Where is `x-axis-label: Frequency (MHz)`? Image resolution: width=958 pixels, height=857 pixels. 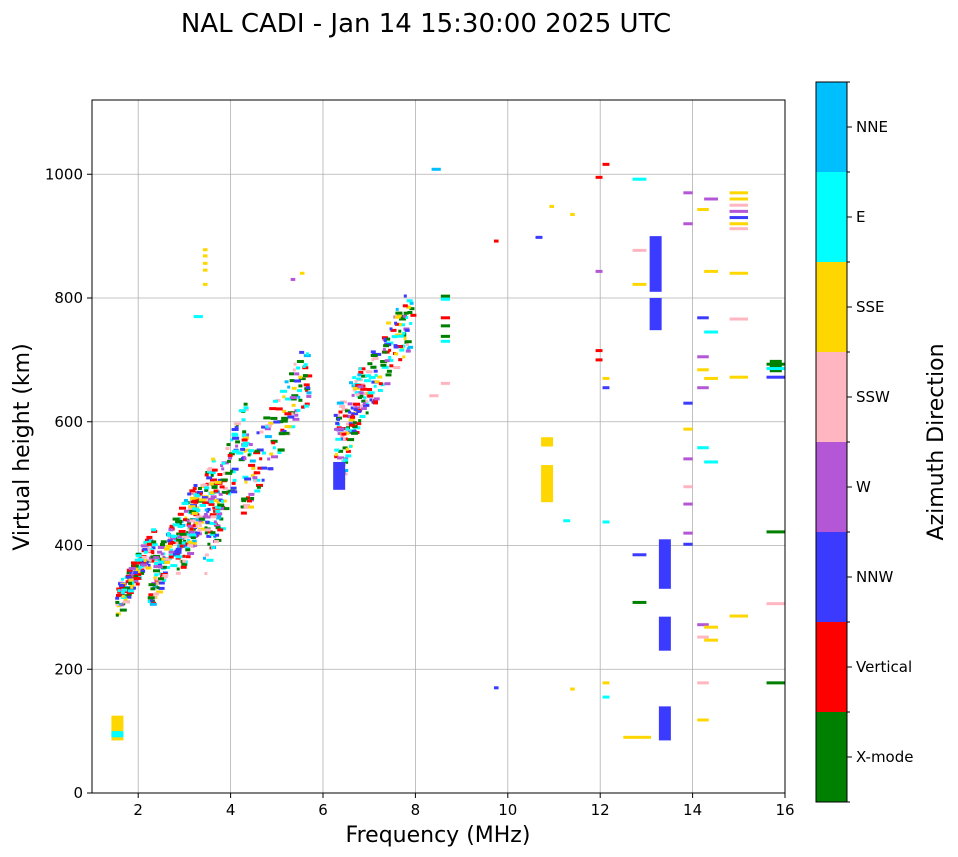
x-axis-label: Frequency (MHz) is located at coordinates (438, 835).